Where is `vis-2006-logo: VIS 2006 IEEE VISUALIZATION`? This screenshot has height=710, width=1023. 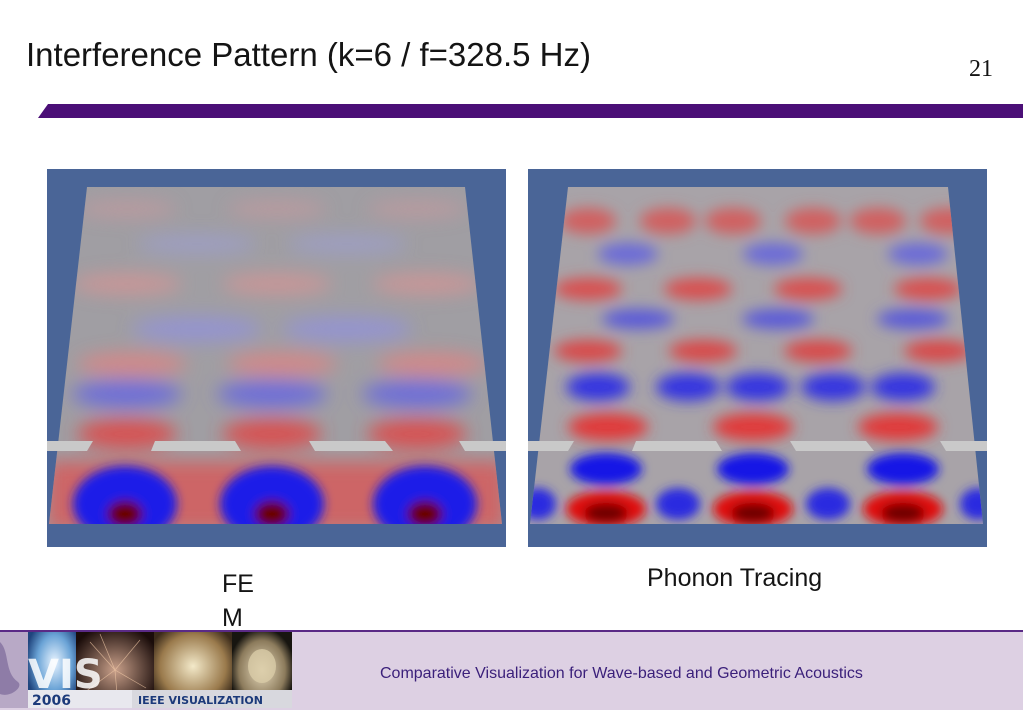
vis-2006-logo: VIS 2006 IEEE VISUALIZATION is located at coordinates (146, 670).